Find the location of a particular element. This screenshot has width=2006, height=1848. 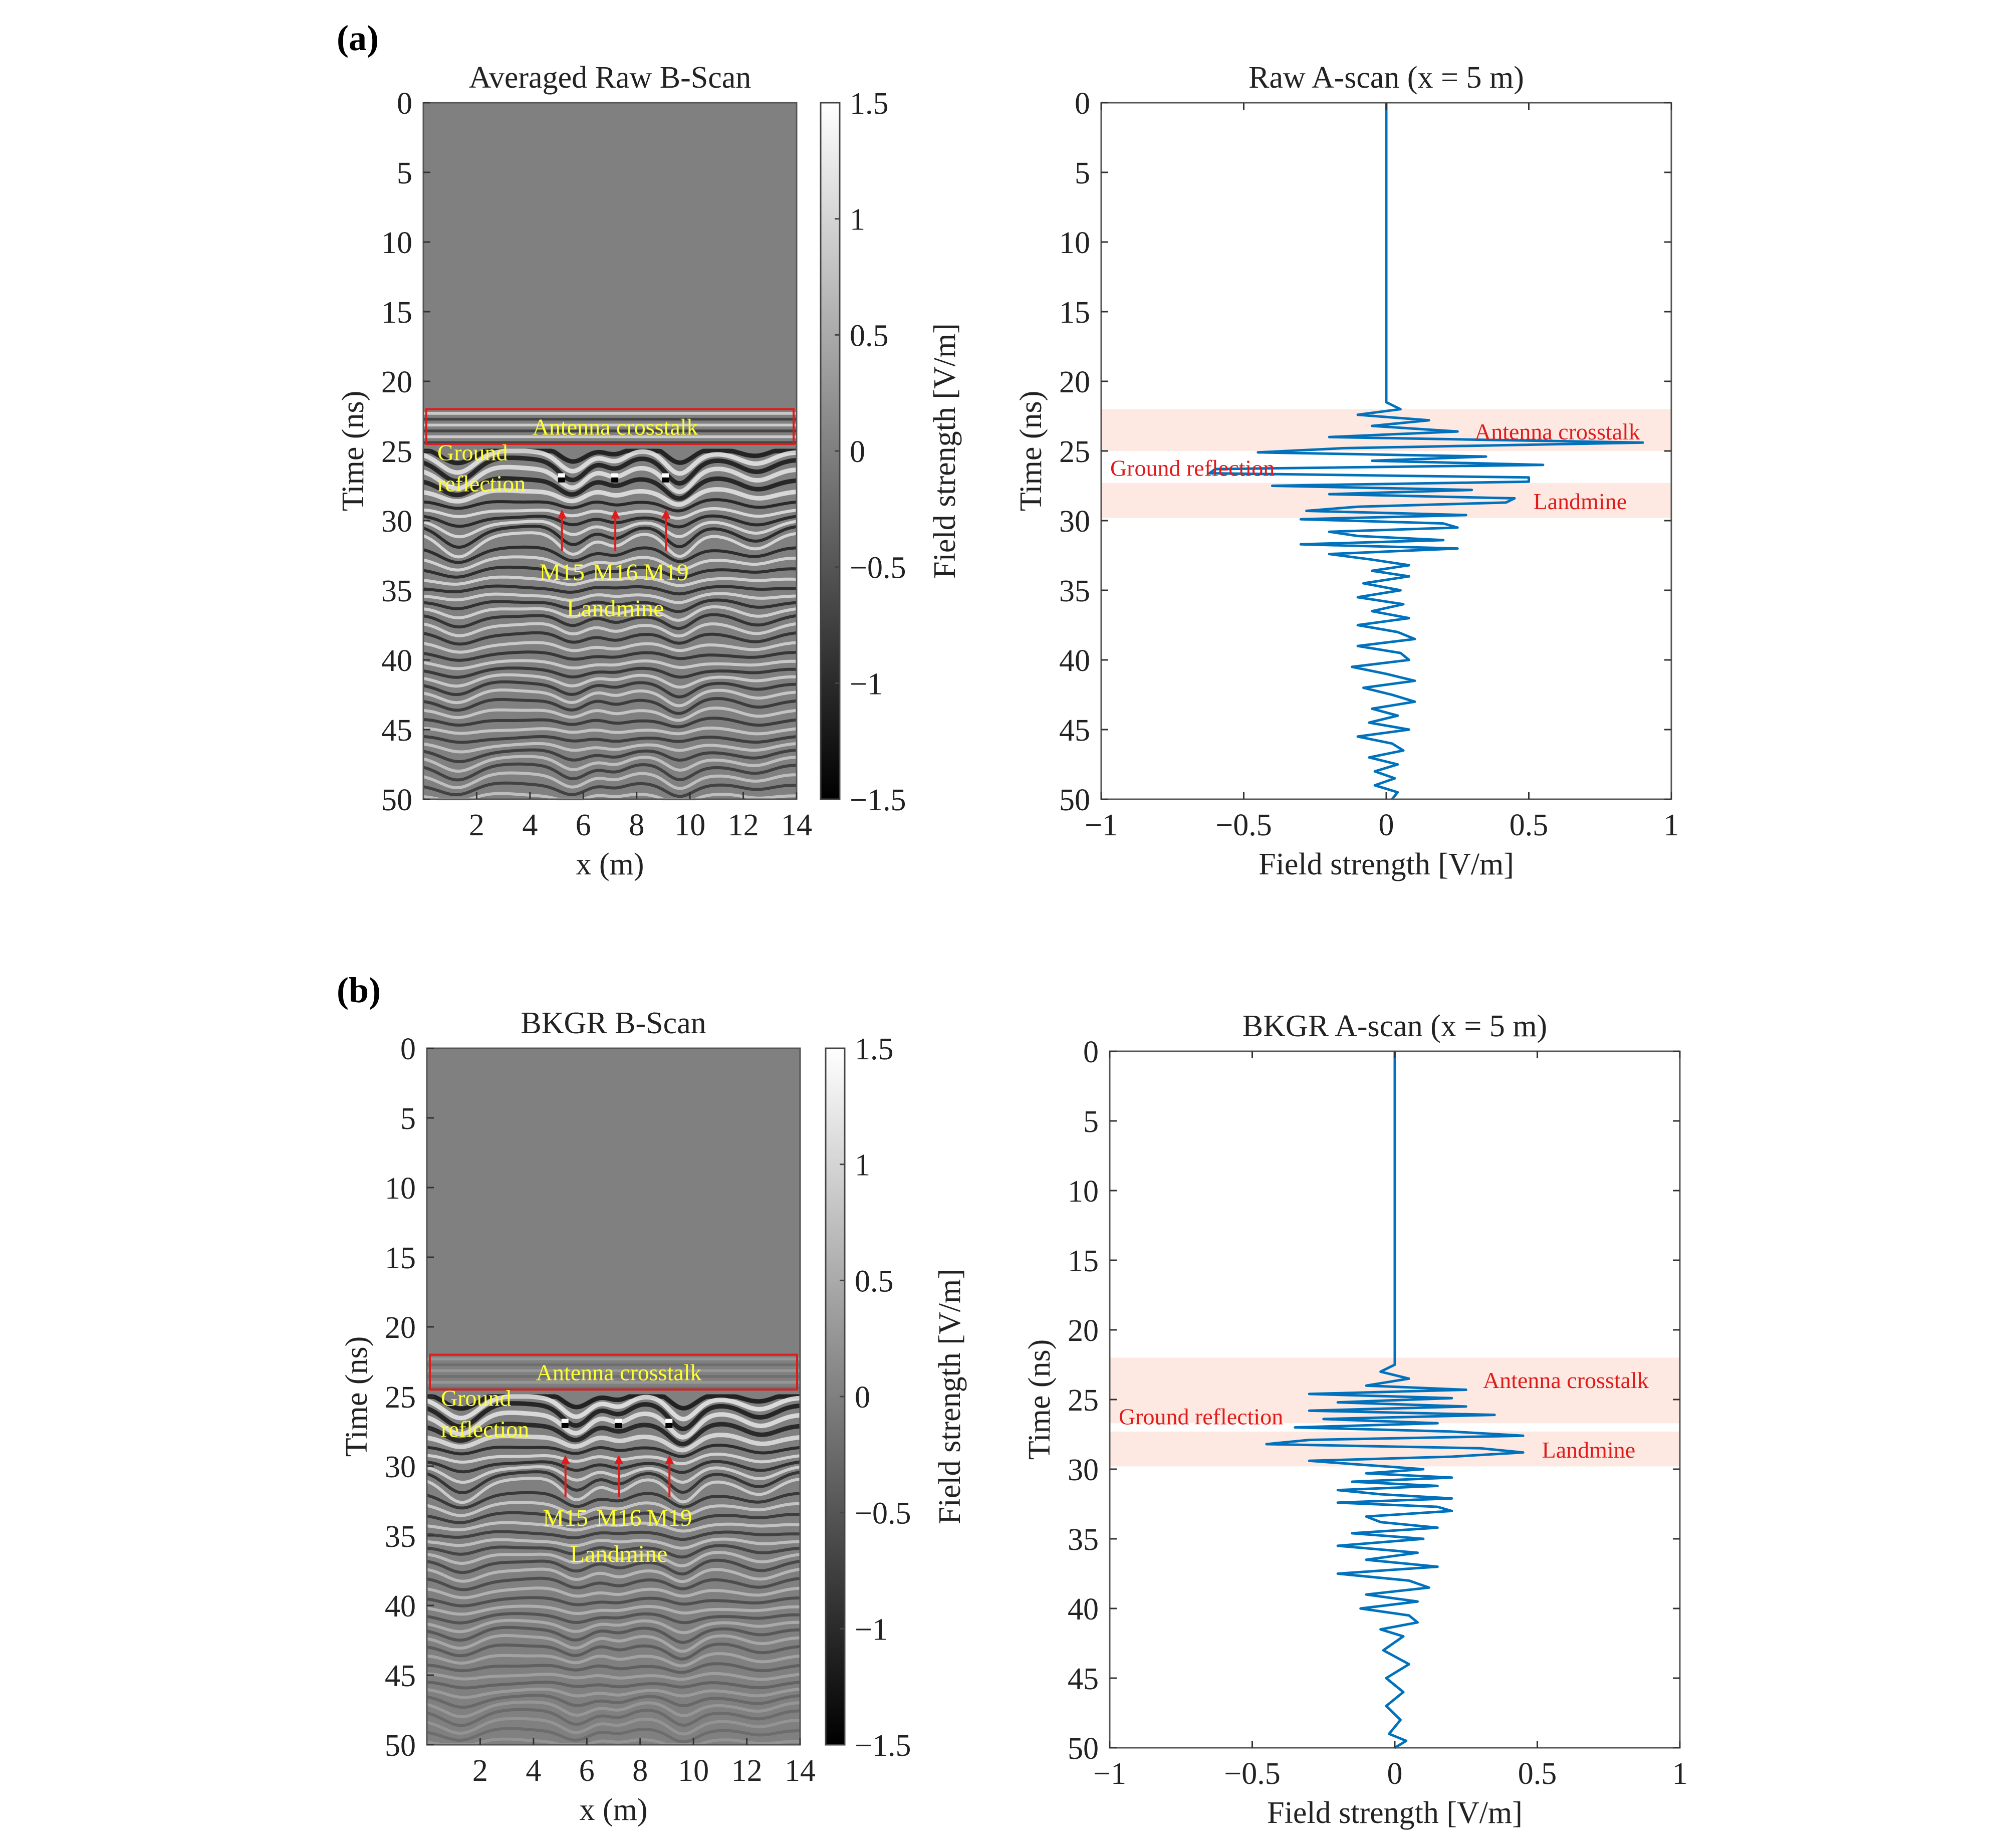

x-tick-label: −1 is located at coordinates (1109, 1774).